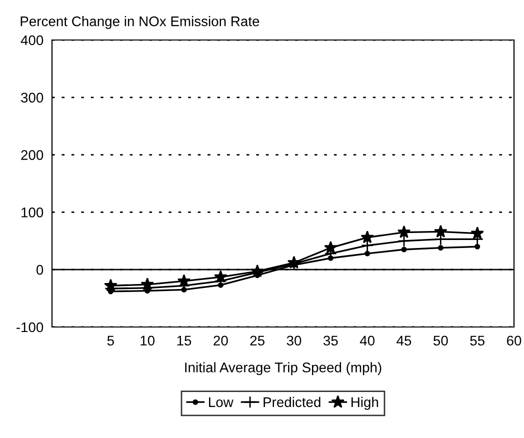 Image resolution: width=524 pixels, height=438 pixels. What do you see at coordinates (221, 341) in the screenshot?
I see `x-tick-label: 20` at bounding box center [221, 341].